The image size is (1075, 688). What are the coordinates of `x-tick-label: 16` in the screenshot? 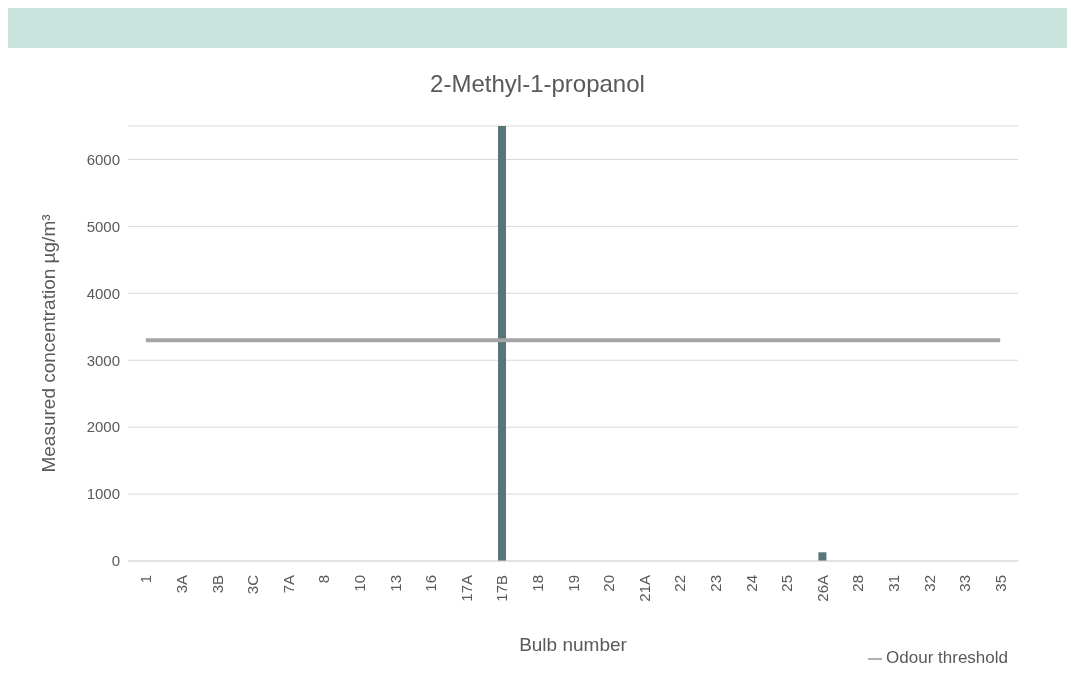 It's located at (431, 583).